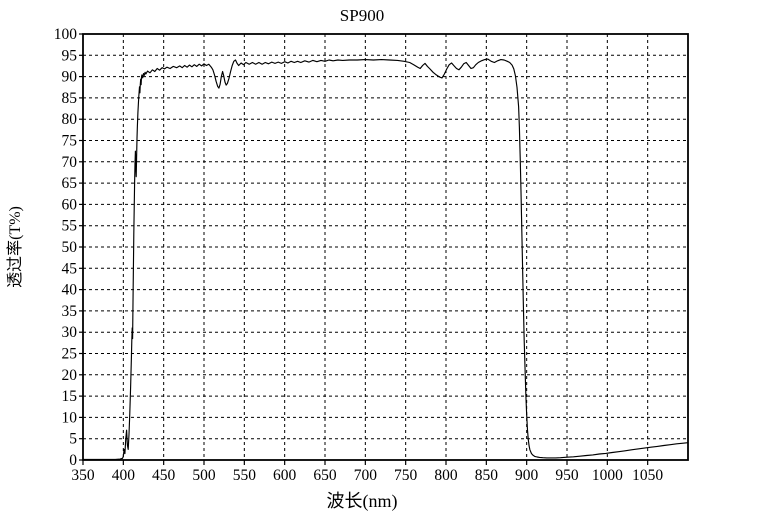 The width and height of the screenshot is (759, 523). Describe the element at coordinates (567, 475) in the screenshot. I see `x-tick-label: 950` at that location.